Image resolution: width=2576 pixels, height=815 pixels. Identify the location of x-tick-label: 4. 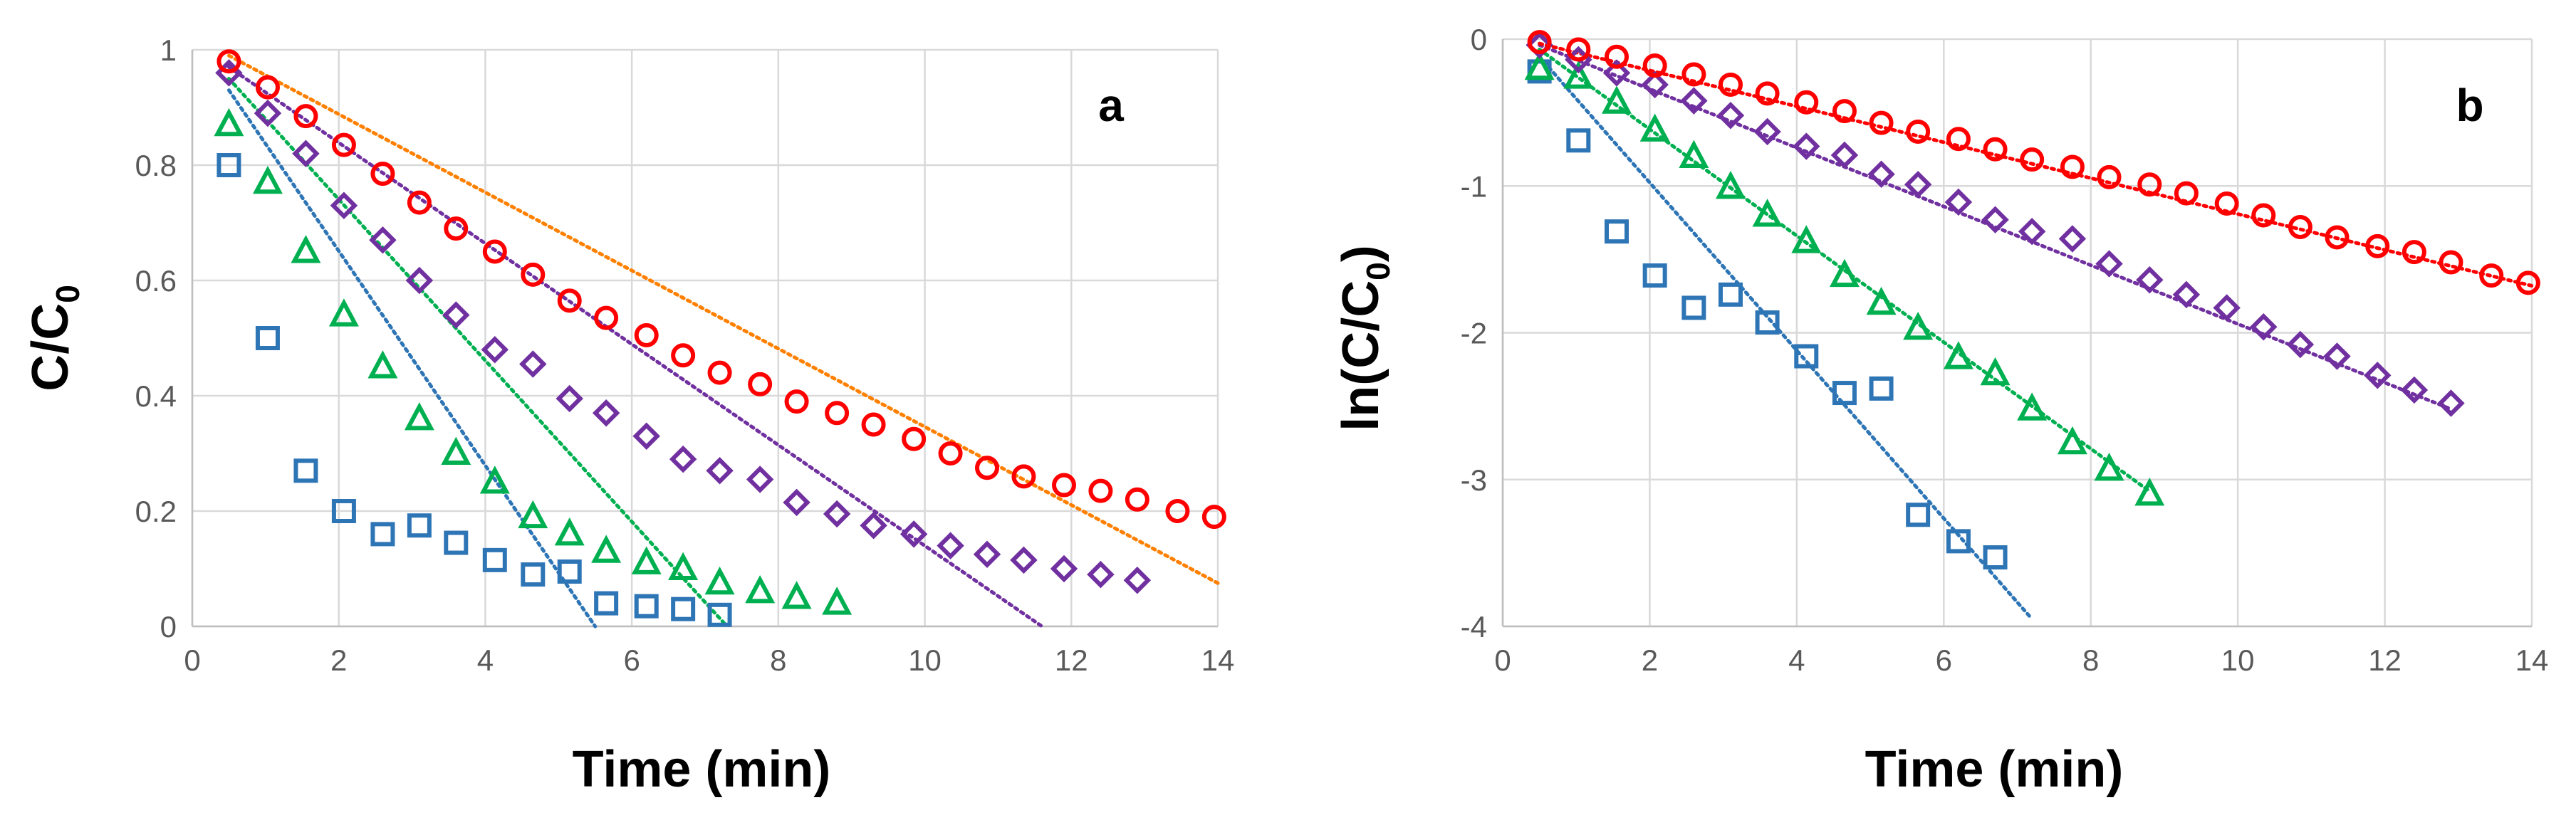
(1796, 660).